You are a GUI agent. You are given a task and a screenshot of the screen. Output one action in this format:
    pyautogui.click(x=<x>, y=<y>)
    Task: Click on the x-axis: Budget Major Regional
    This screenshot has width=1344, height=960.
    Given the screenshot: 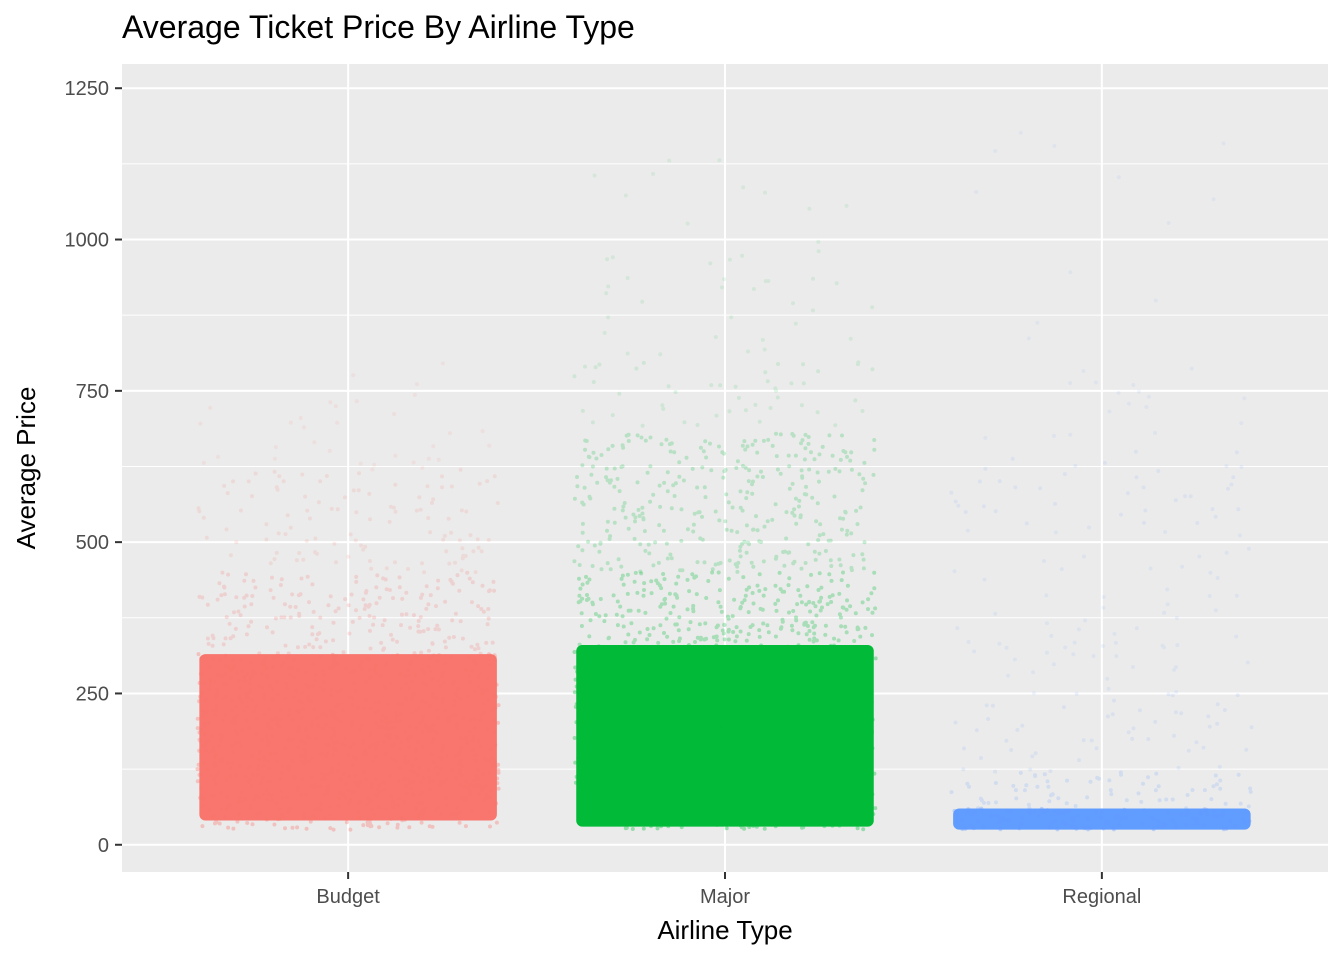 What is the action you would take?
    pyautogui.click(x=728, y=890)
    